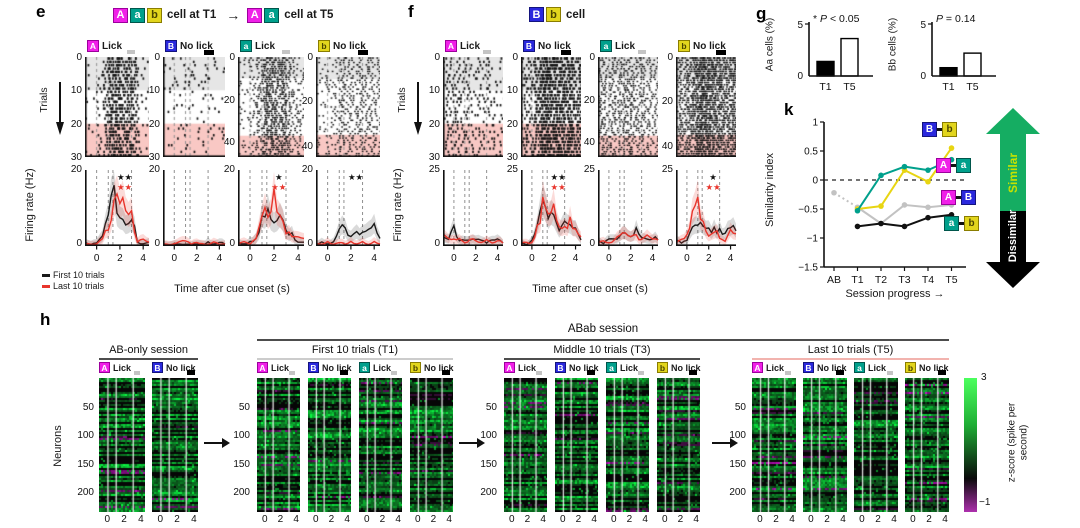  Describe the element at coordinates (603, 340) in the screenshot. I see `abab-session-line` at that location.